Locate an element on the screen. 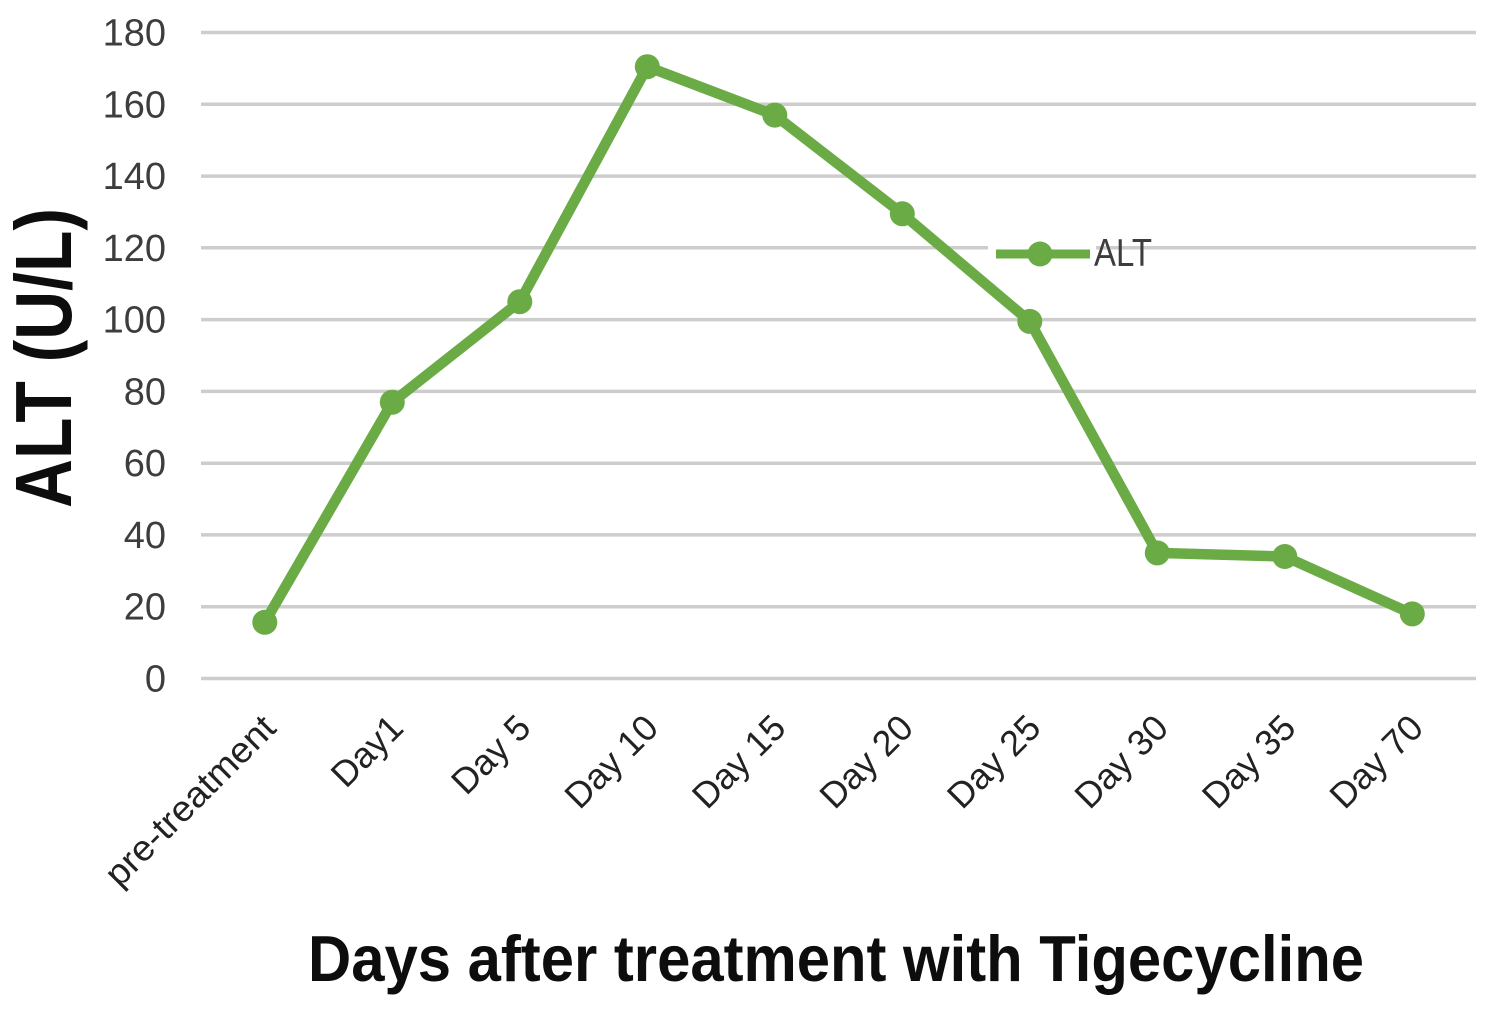  svg-text: ALT is located at coordinates (1123, 253).